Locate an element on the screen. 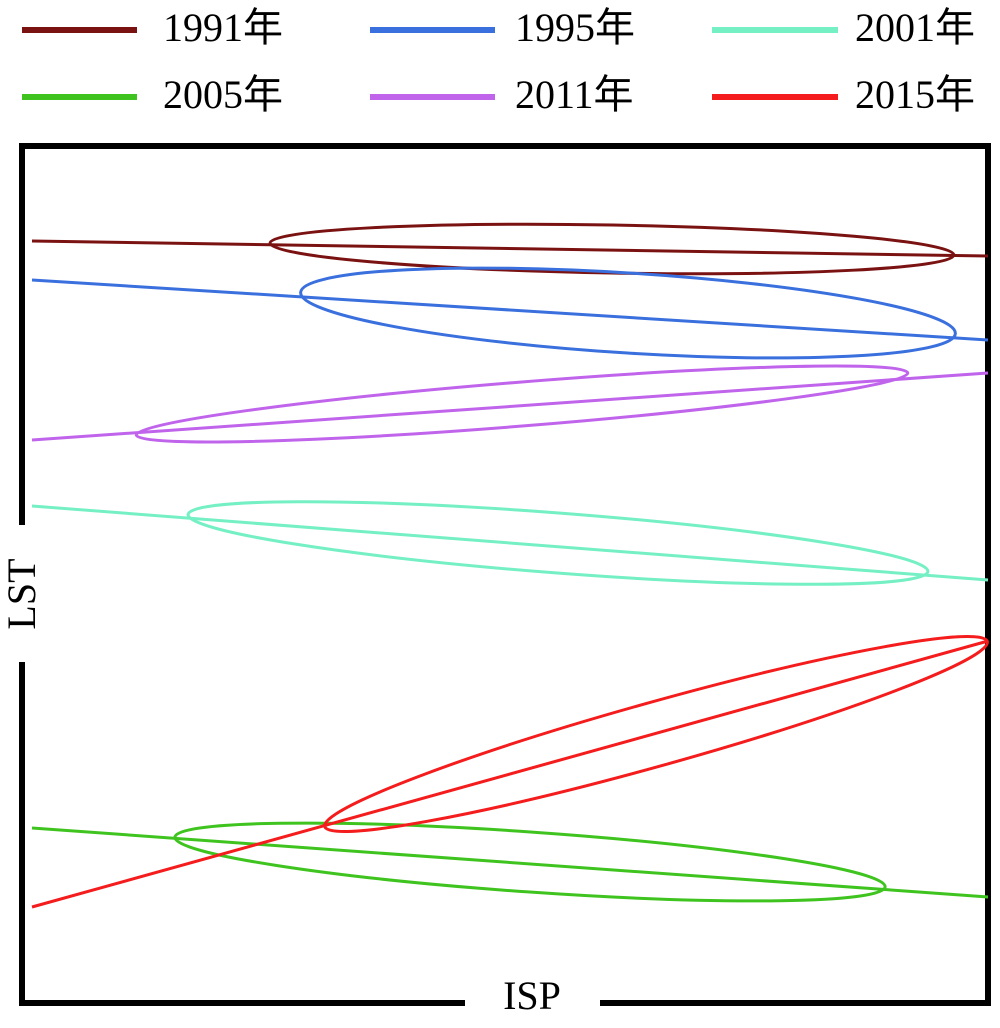 Image resolution: width=1000 pixels, height=1028 pixels. legend-label: 1991年 is located at coordinates (223, 27).